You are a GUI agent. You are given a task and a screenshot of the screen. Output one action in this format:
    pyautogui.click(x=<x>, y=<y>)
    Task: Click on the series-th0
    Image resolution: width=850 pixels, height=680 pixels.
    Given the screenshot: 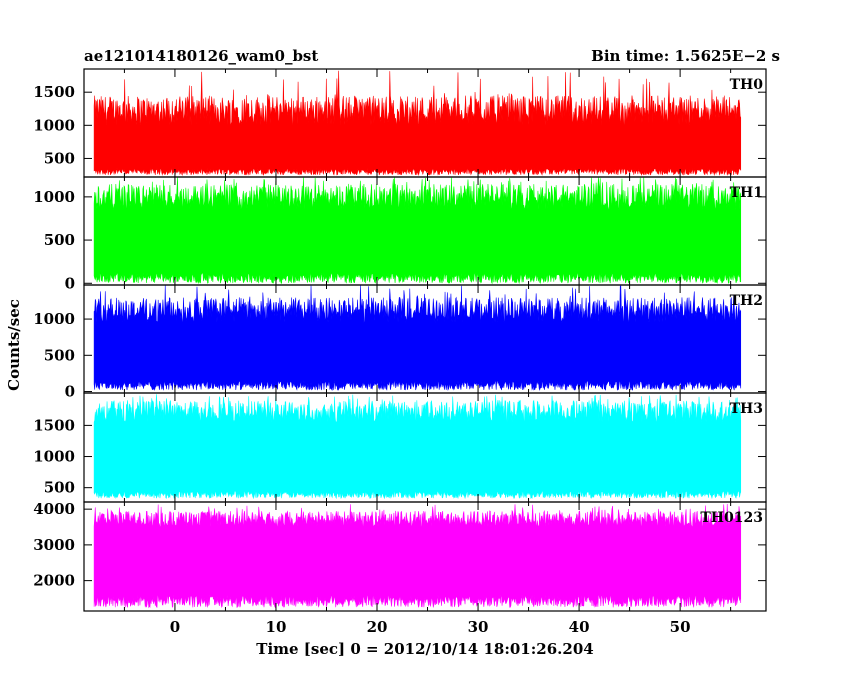 What is the action you would take?
    pyautogui.click(x=417, y=123)
    